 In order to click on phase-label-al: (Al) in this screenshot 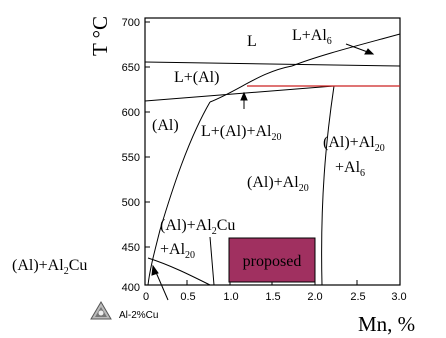, I will do `click(165, 125)`.